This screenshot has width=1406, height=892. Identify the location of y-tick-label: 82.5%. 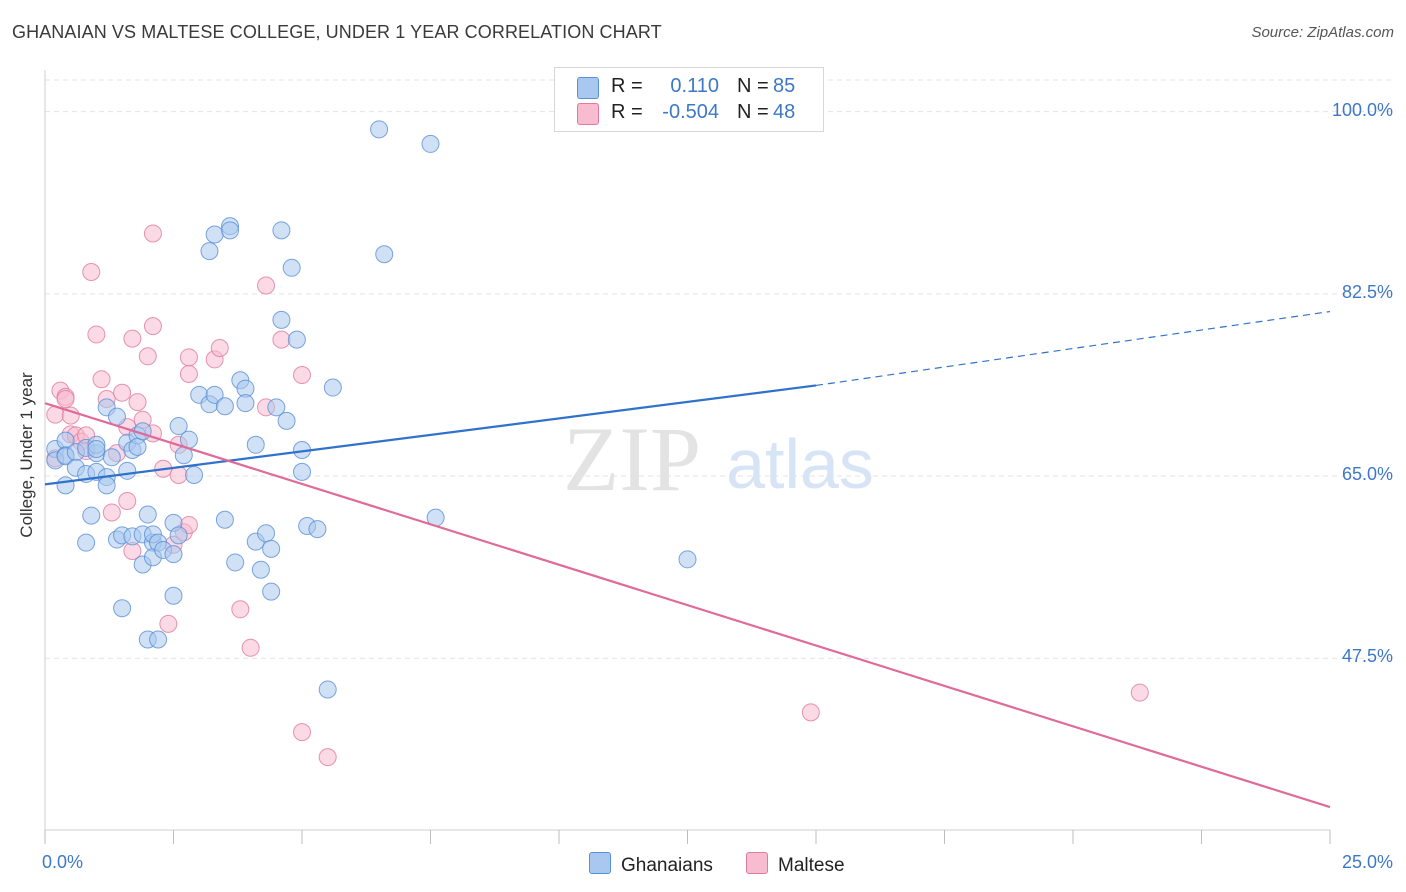
(1367, 291).